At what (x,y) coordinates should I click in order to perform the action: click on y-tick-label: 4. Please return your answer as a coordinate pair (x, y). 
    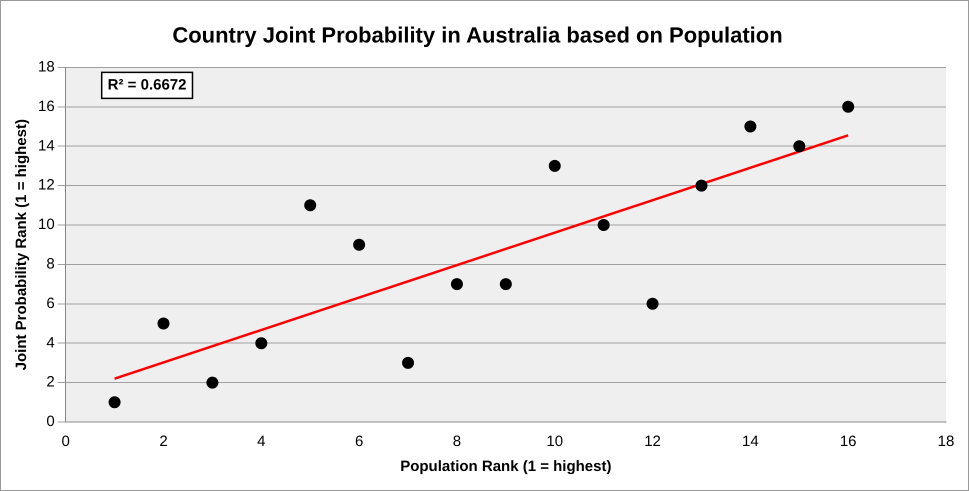
    Looking at the image, I should click on (50, 343).